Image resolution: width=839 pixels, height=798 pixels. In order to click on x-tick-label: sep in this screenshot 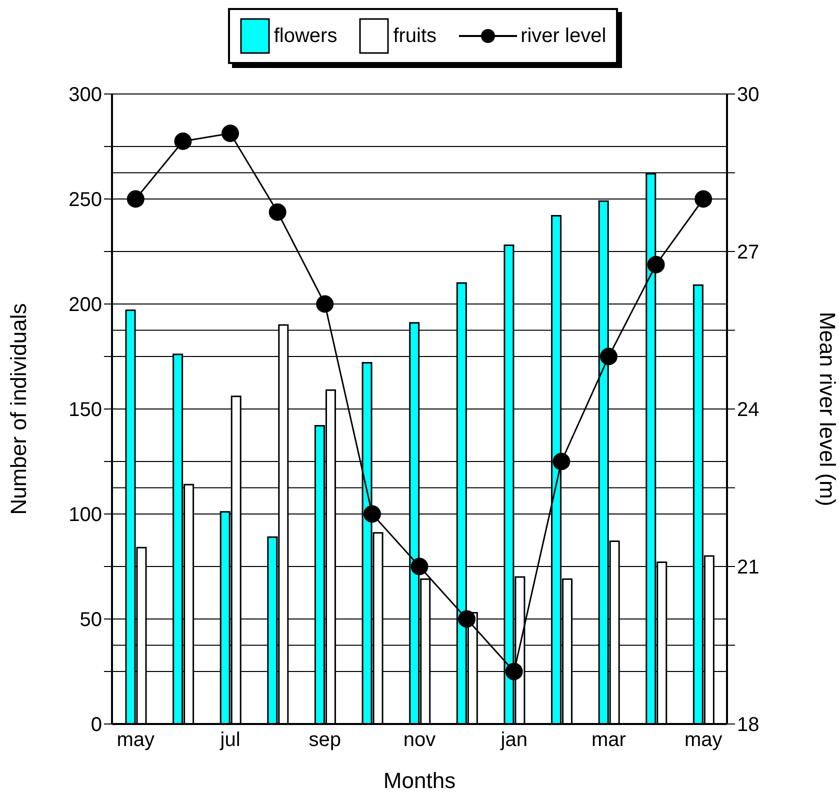, I will do `click(325, 740)`.